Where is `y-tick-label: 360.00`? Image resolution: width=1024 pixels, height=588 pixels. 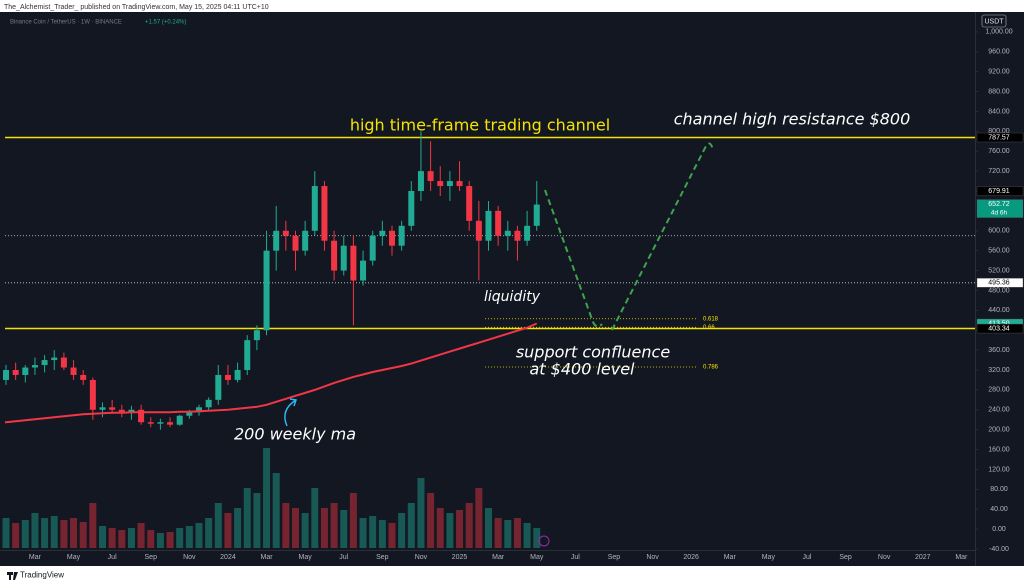 y-tick-label: 360.00 is located at coordinates (999, 350).